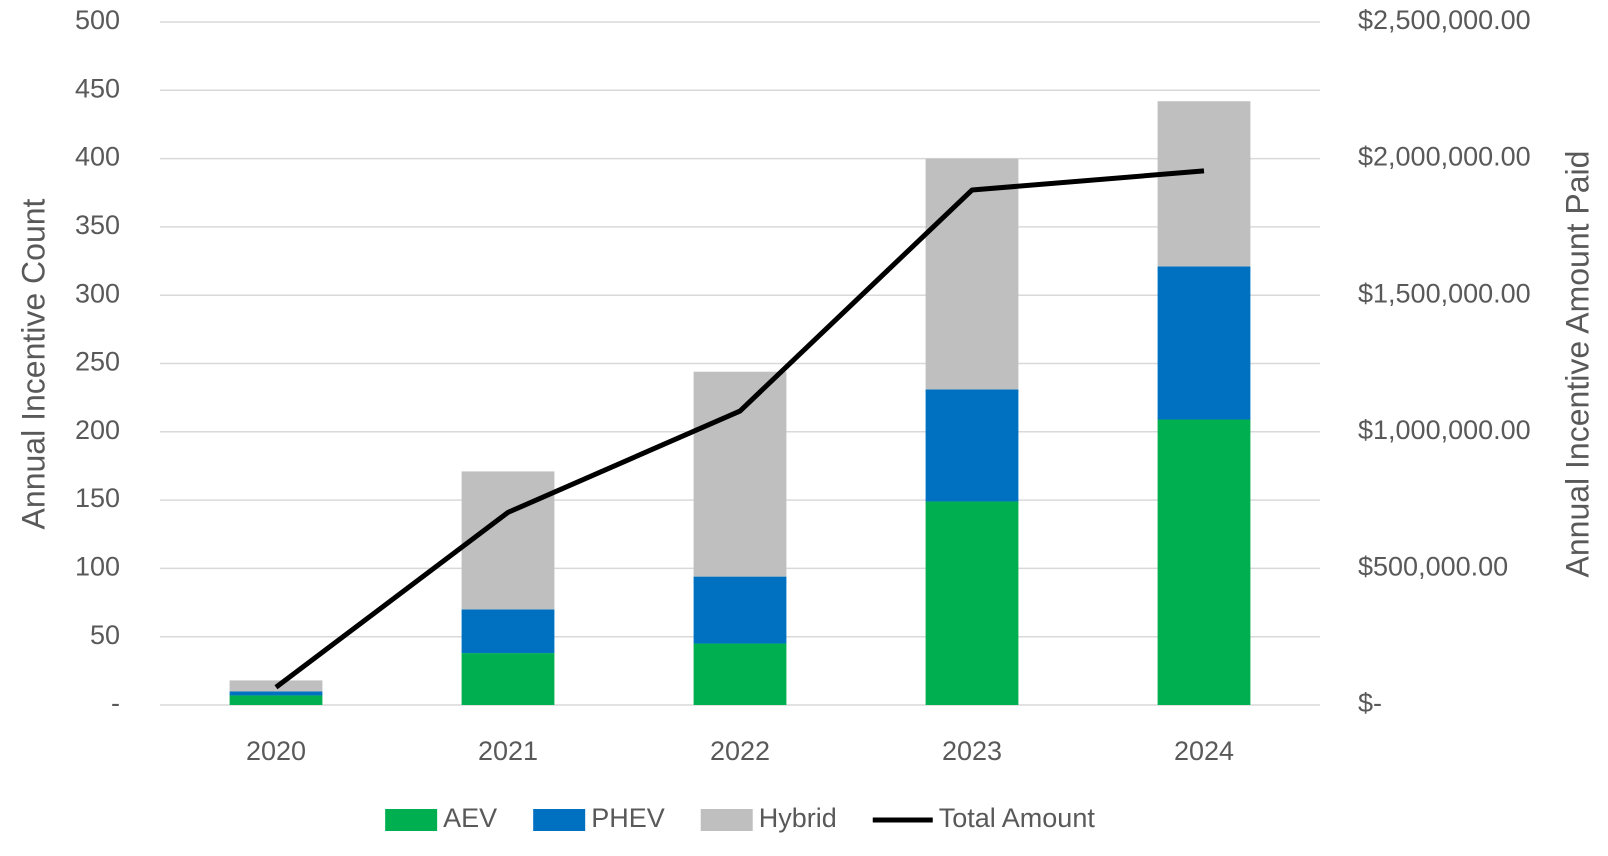 Image resolution: width=1608 pixels, height=856 pixels. What do you see at coordinates (628, 818) in the screenshot?
I see `legend-label: PHEV` at bounding box center [628, 818].